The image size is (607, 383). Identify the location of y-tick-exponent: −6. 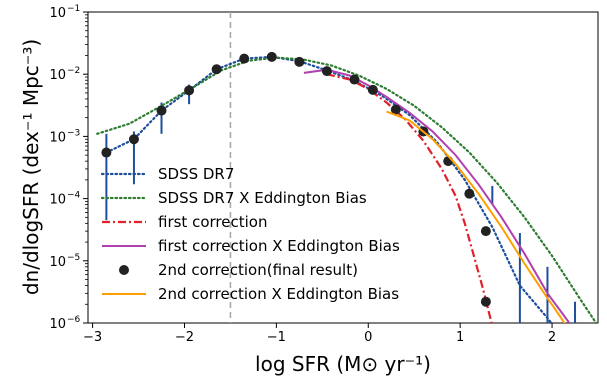
(74, 320).